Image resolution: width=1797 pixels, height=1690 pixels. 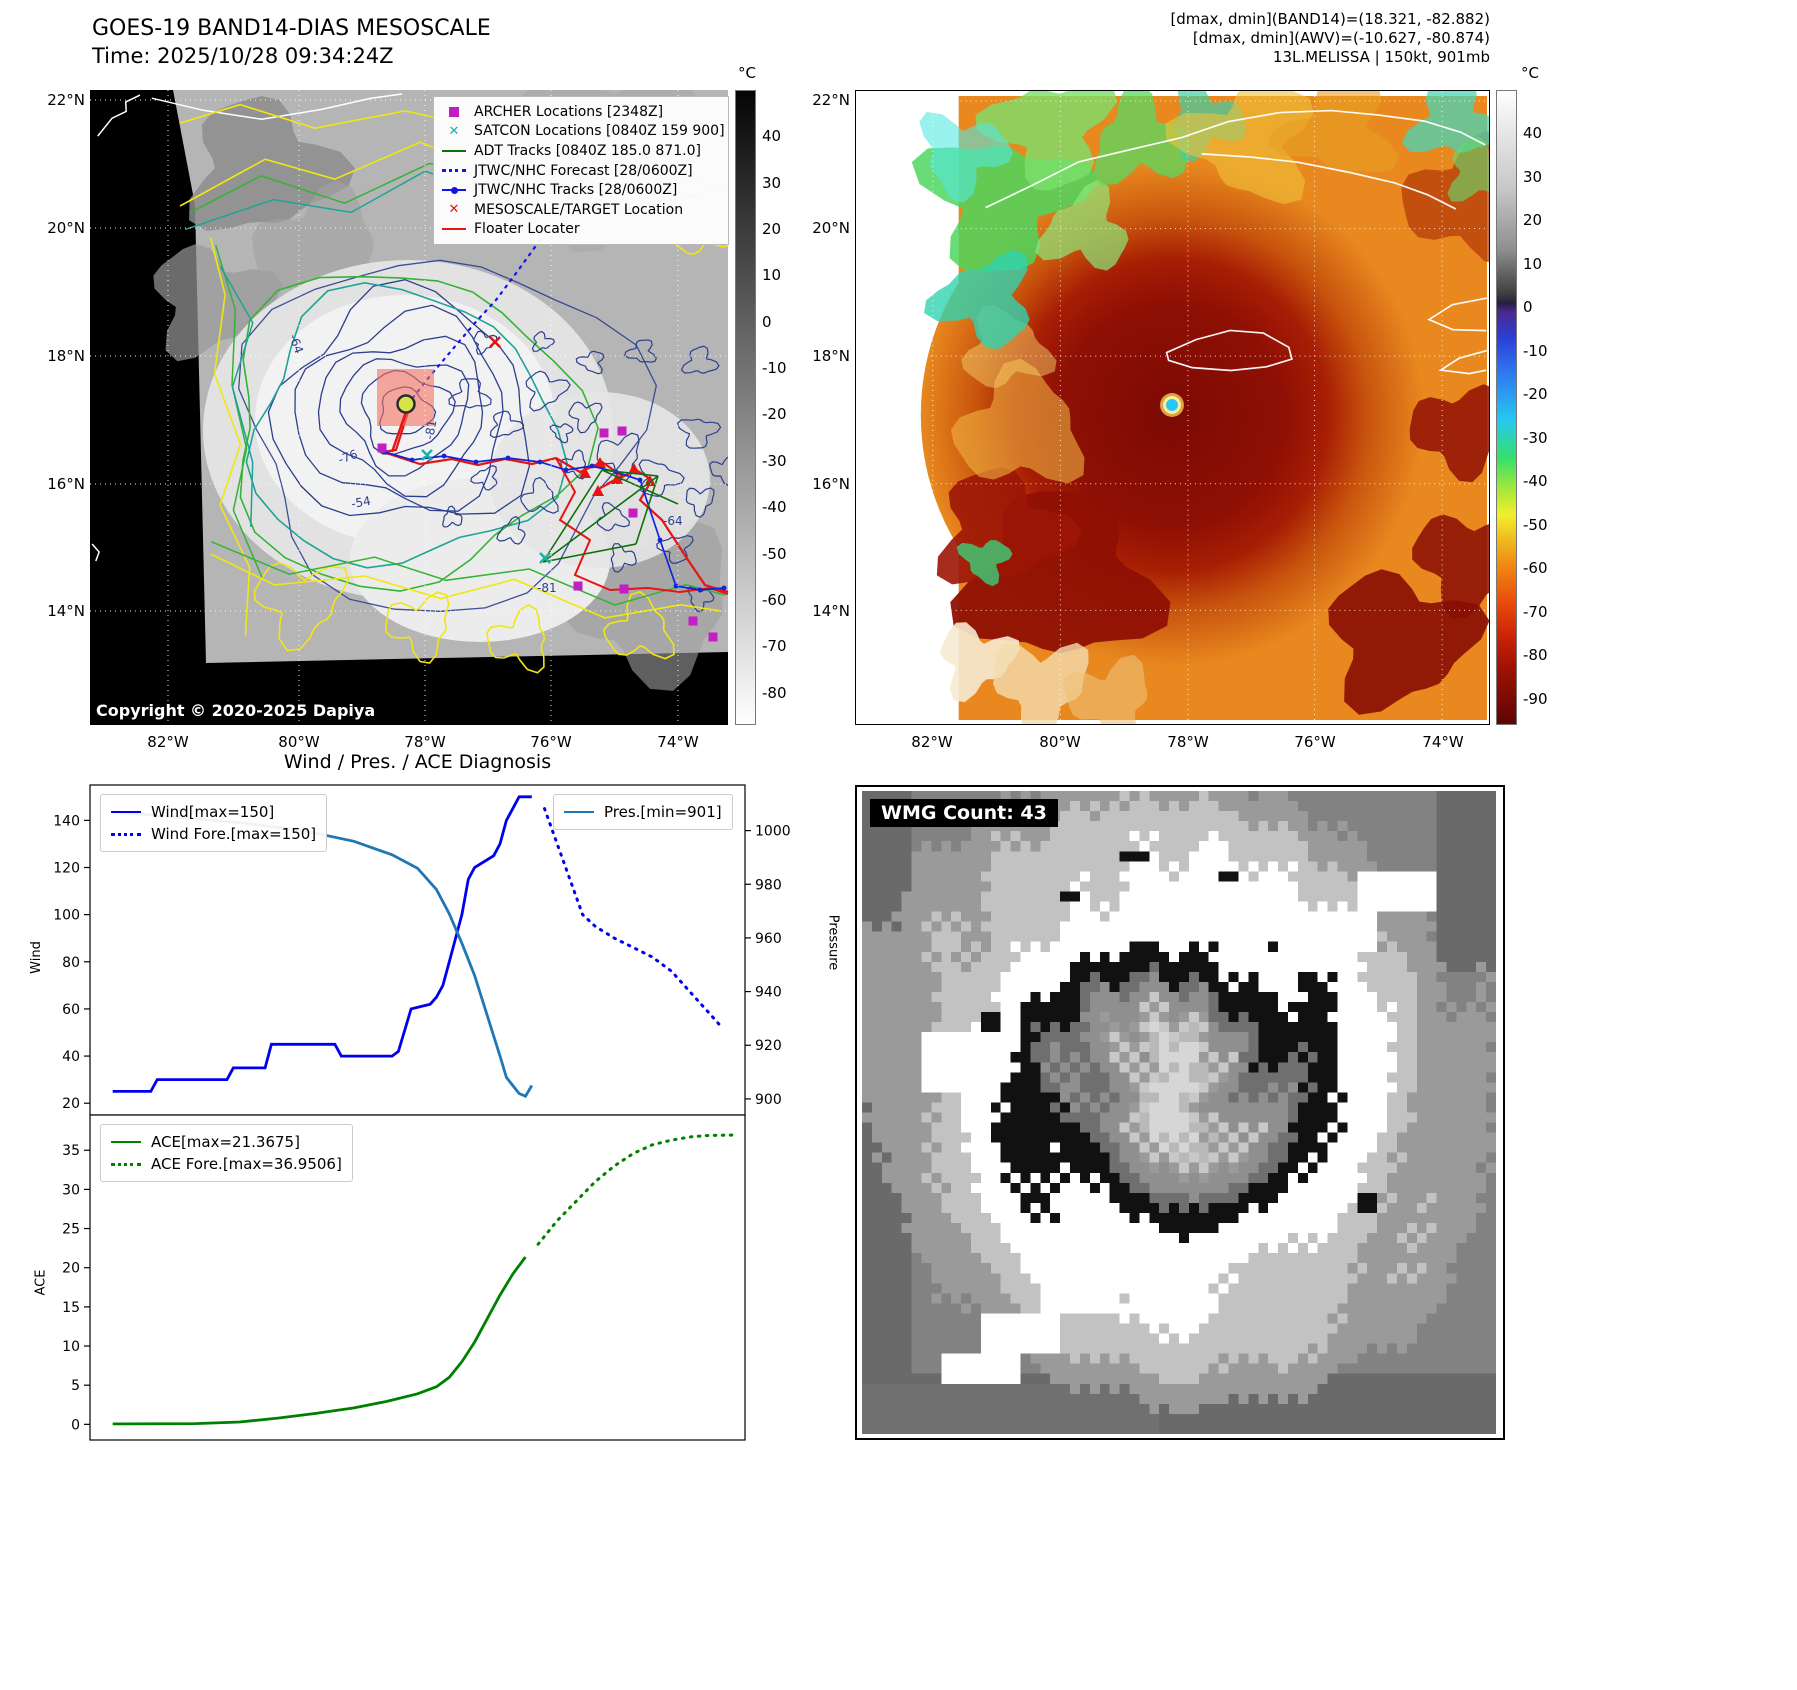 I want to click on legend-item: ACE Fore.[max=36.9506], so click(x=226, y=1164).